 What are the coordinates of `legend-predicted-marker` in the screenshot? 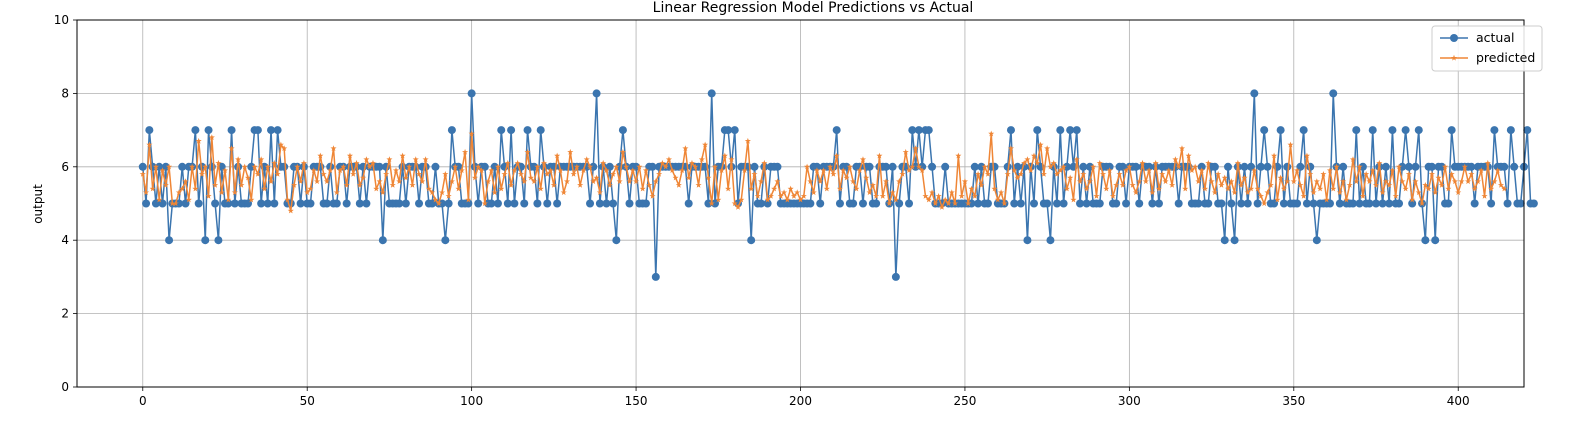 It's located at (1454, 57).